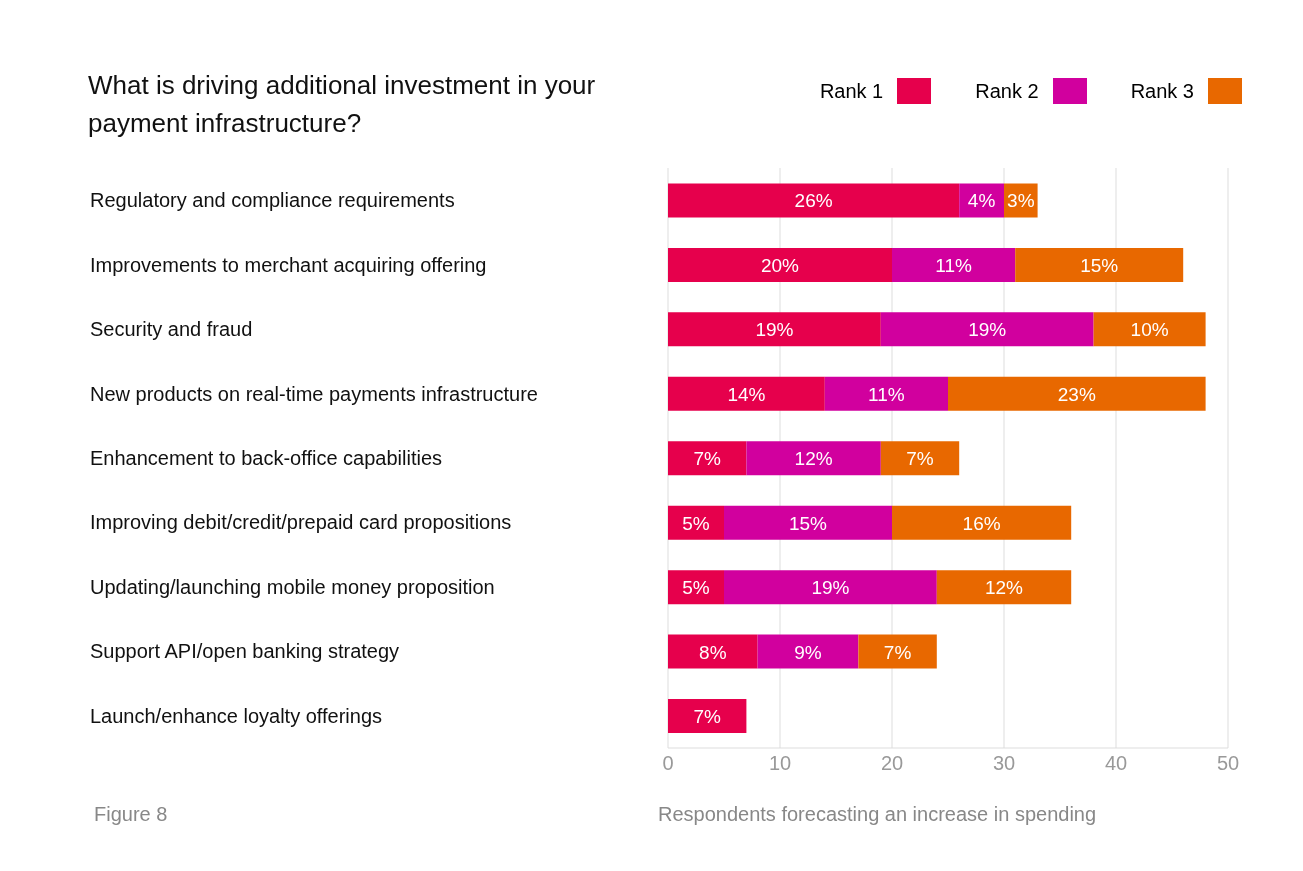 The image size is (1303, 871). What do you see at coordinates (288, 264) in the screenshot?
I see `y-tick-label: Improvements to merchant acquiring offering` at bounding box center [288, 264].